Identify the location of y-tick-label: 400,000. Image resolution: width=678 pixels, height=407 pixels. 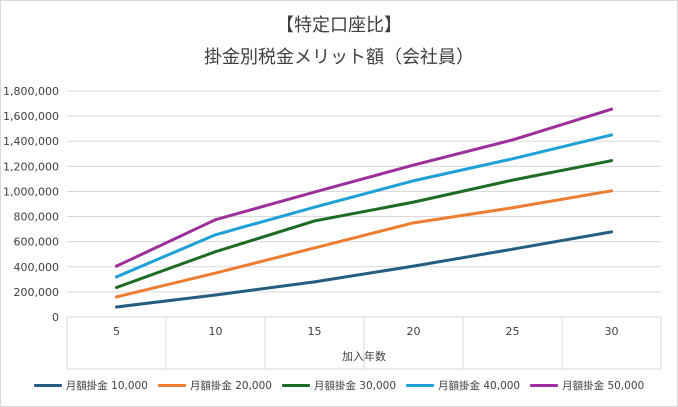
(37, 267).